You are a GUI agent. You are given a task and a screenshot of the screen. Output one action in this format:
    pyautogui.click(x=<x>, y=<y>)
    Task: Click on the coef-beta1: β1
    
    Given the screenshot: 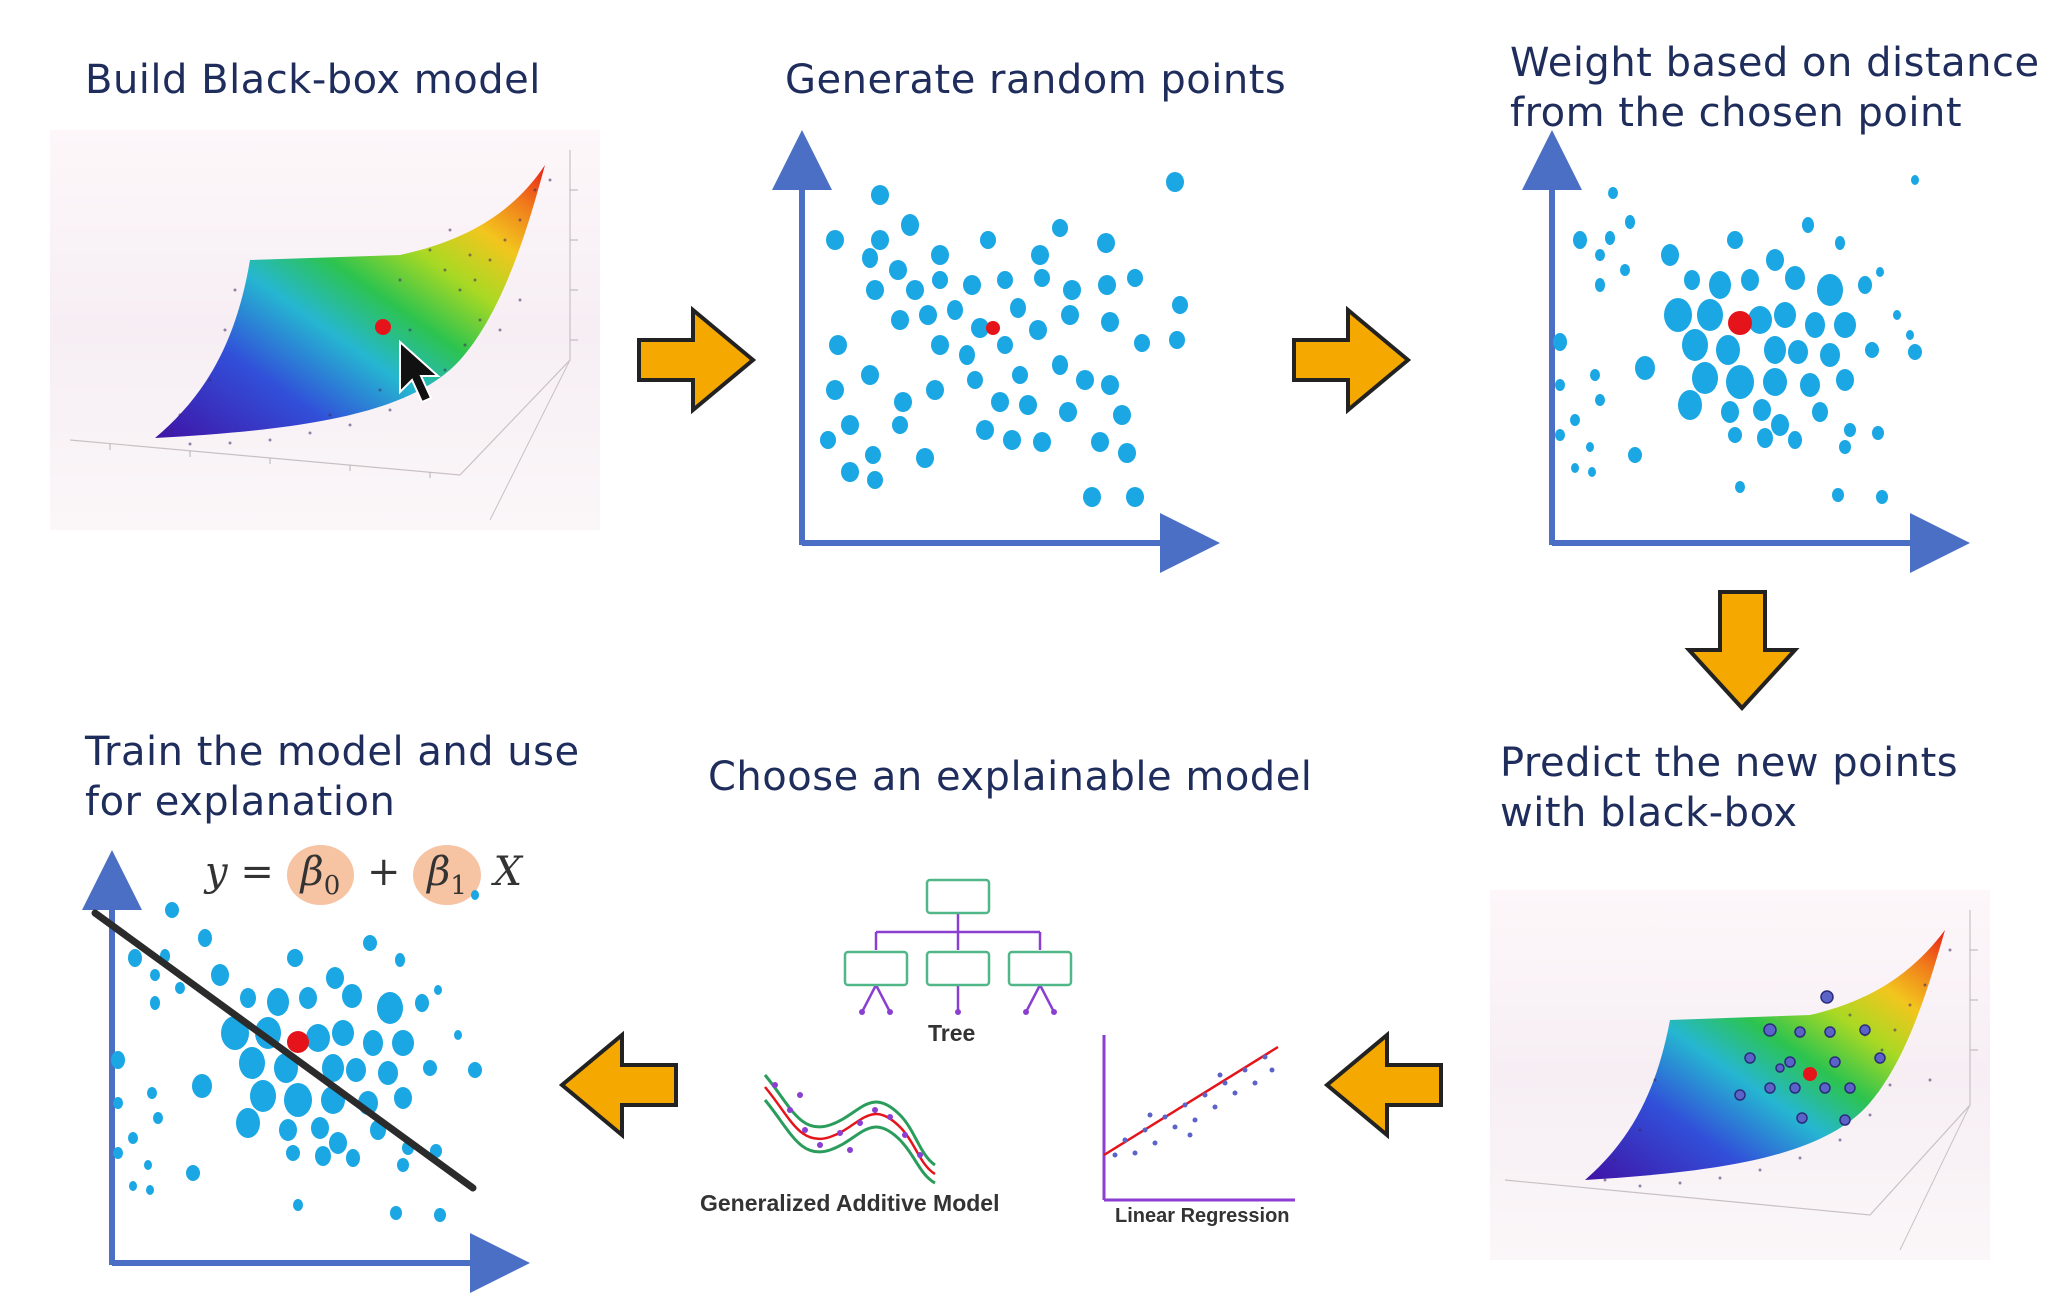 What is the action you would take?
    pyautogui.click(x=447, y=875)
    